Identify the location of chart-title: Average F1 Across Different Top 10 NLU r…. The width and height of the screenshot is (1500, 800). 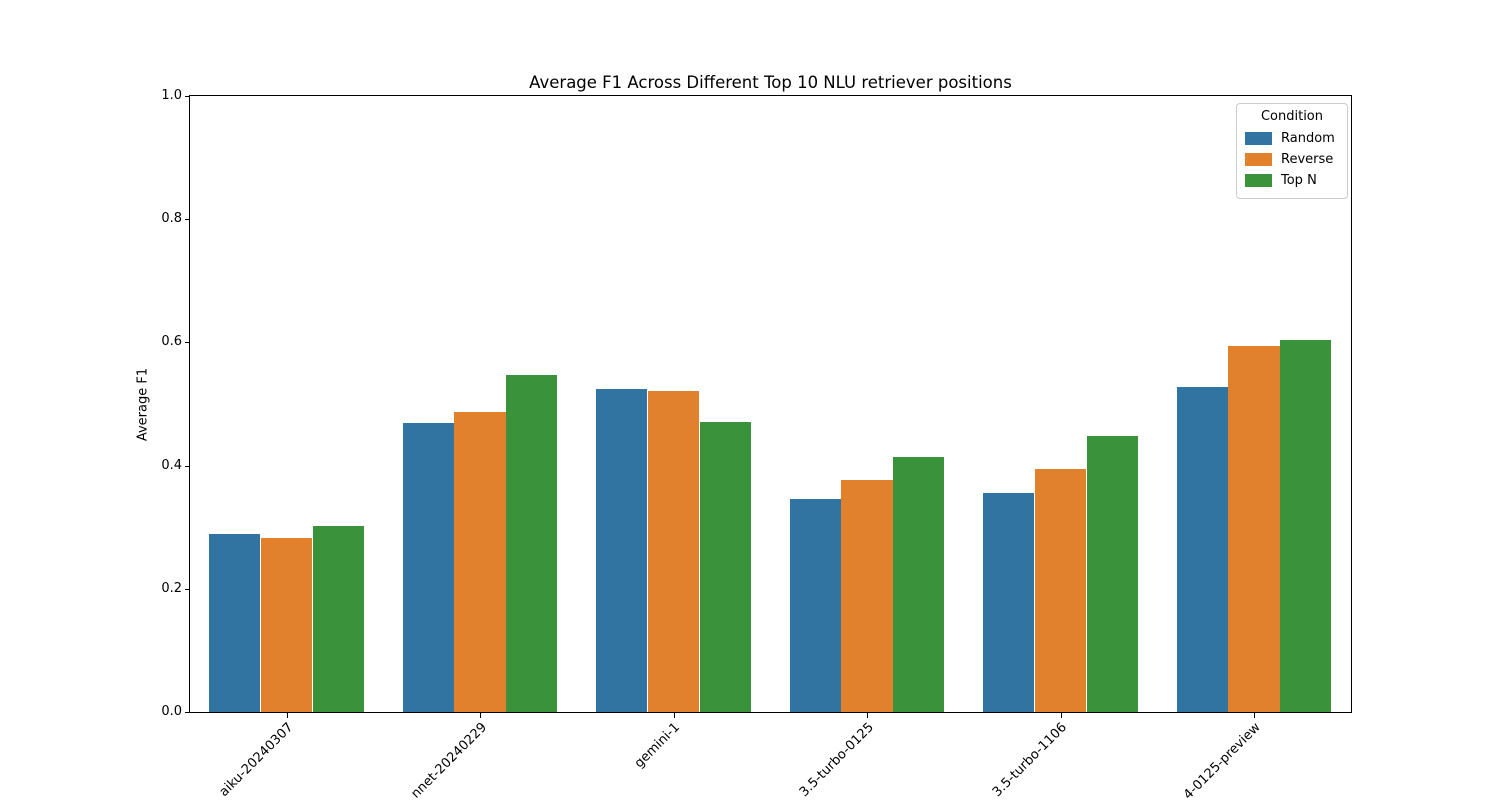
(770, 82).